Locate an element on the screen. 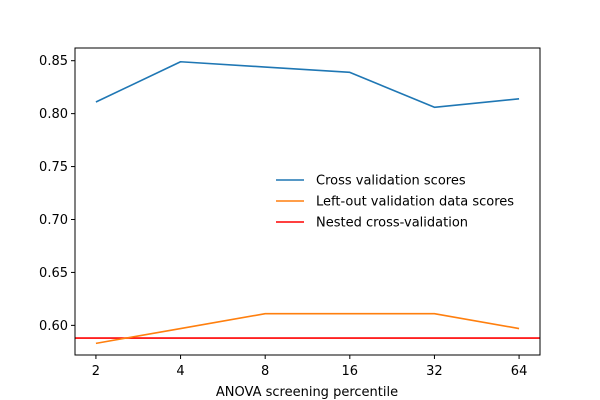  y-axis-ticks: 0.60 0.65 0.70 0.75 0.80 0.85 is located at coordinates (57, 194).